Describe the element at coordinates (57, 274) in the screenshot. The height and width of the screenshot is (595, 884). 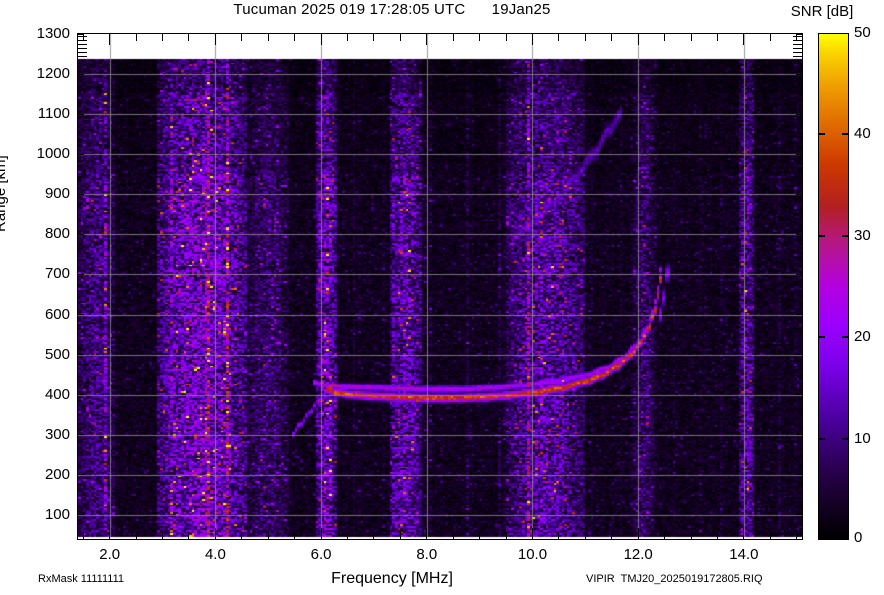
I see `y-tick-label: 700` at that location.